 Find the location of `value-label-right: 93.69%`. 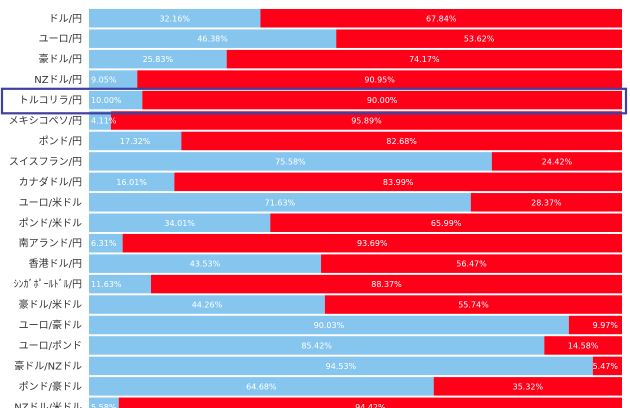

value-label-right: 93.69% is located at coordinates (372, 243).